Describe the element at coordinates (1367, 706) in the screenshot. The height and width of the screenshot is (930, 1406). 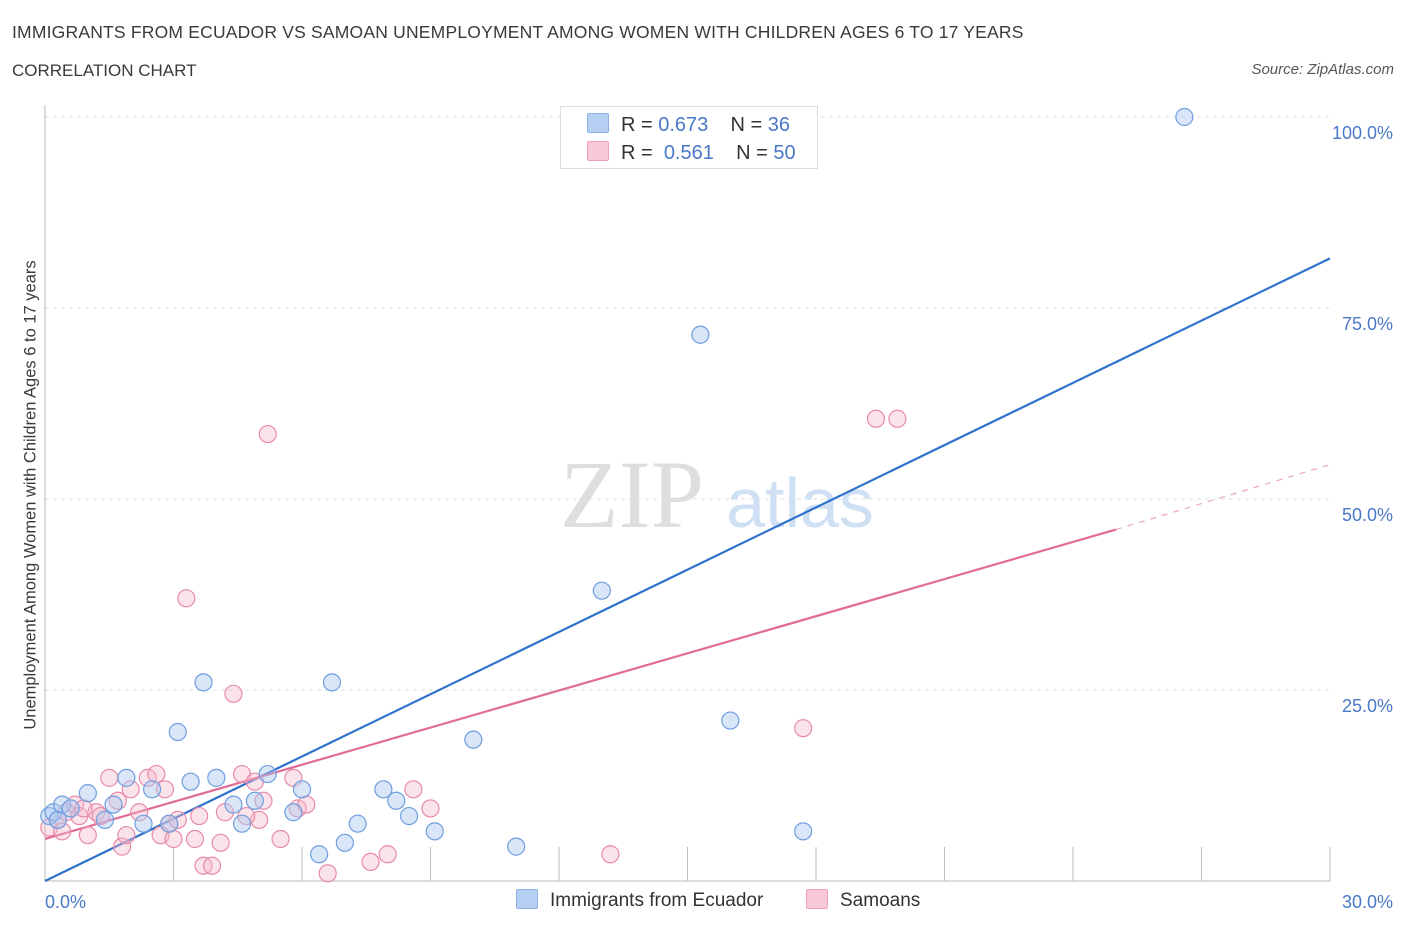
I see `y-tick-label: 25.0%` at that location.